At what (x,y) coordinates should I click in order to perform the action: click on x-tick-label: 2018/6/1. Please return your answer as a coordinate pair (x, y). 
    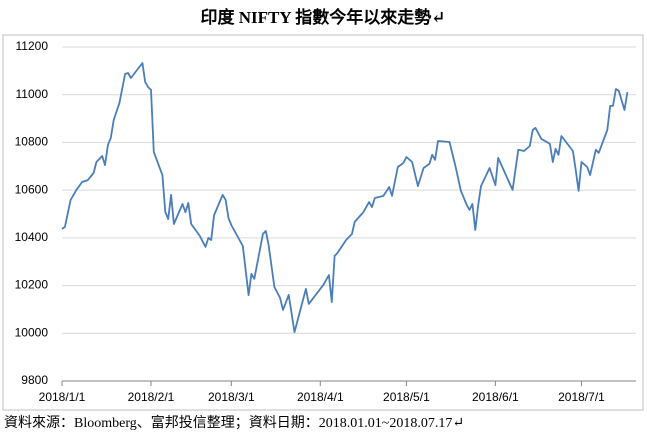
    Looking at the image, I should click on (495, 397).